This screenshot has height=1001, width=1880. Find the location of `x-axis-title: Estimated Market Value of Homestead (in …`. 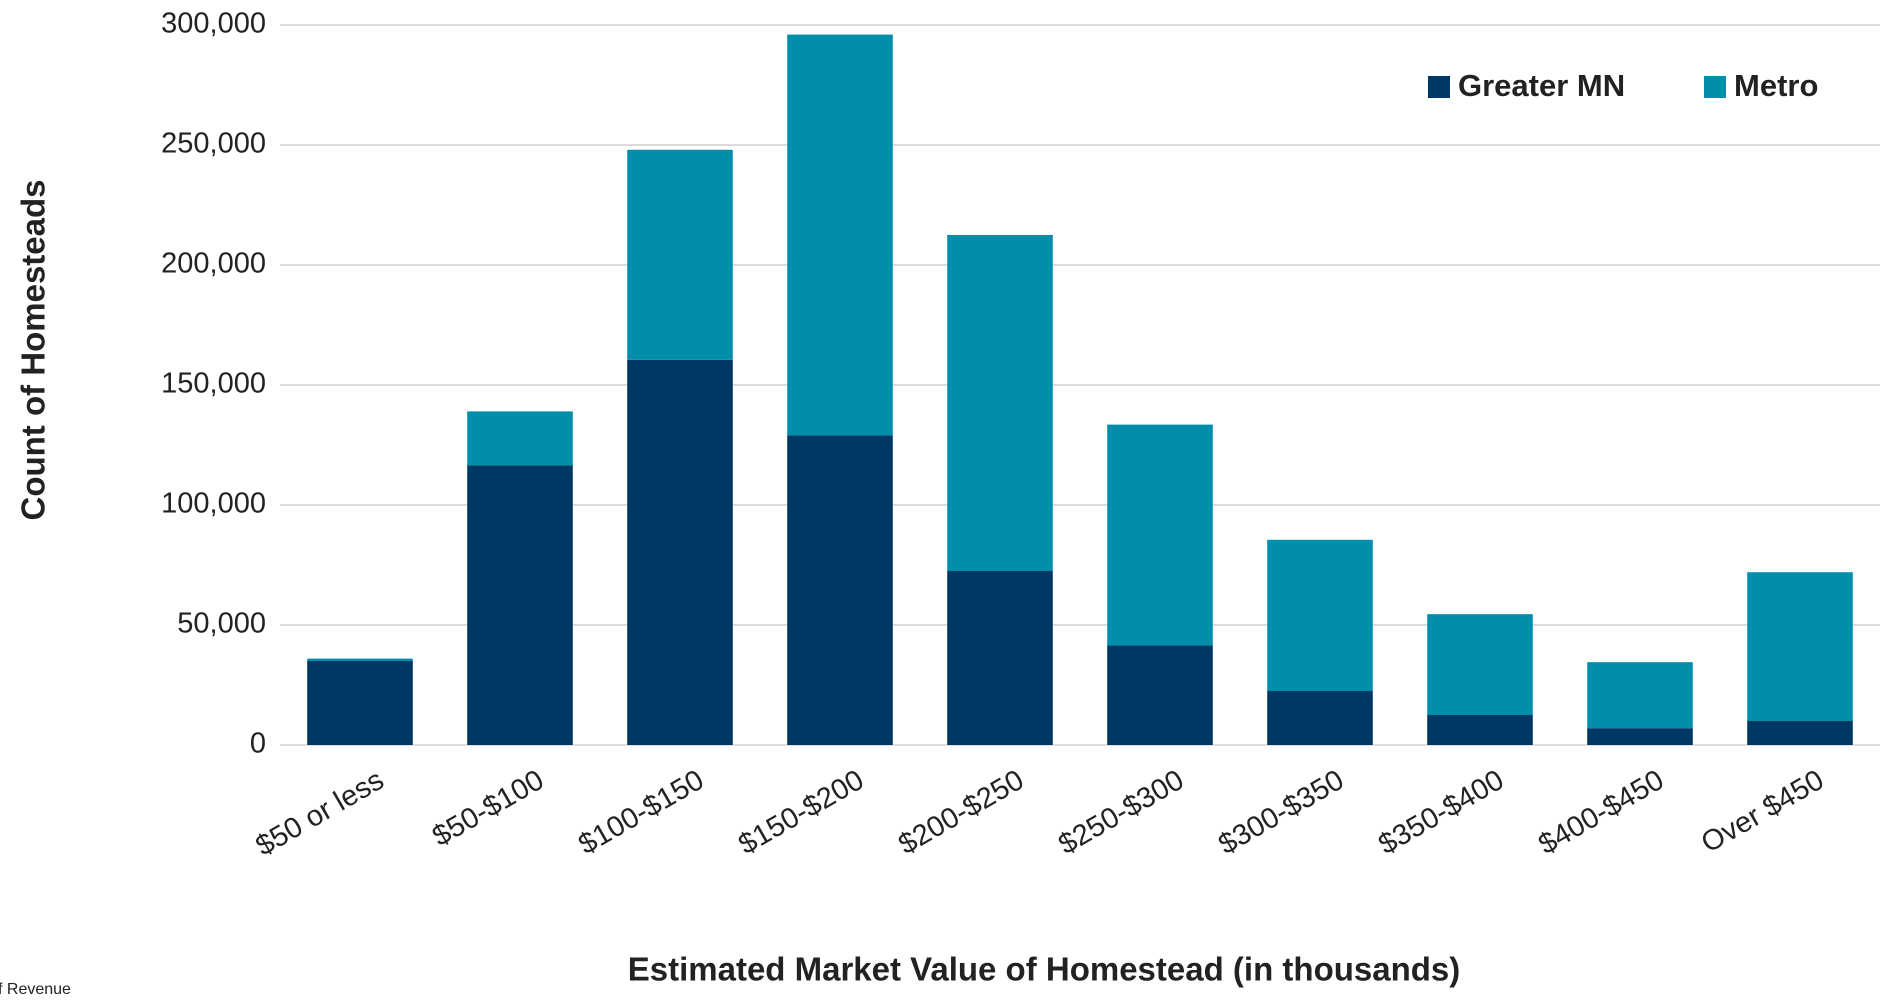

x-axis-title: Estimated Market Value of Homestead (in … is located at coordinates (1044, 969).